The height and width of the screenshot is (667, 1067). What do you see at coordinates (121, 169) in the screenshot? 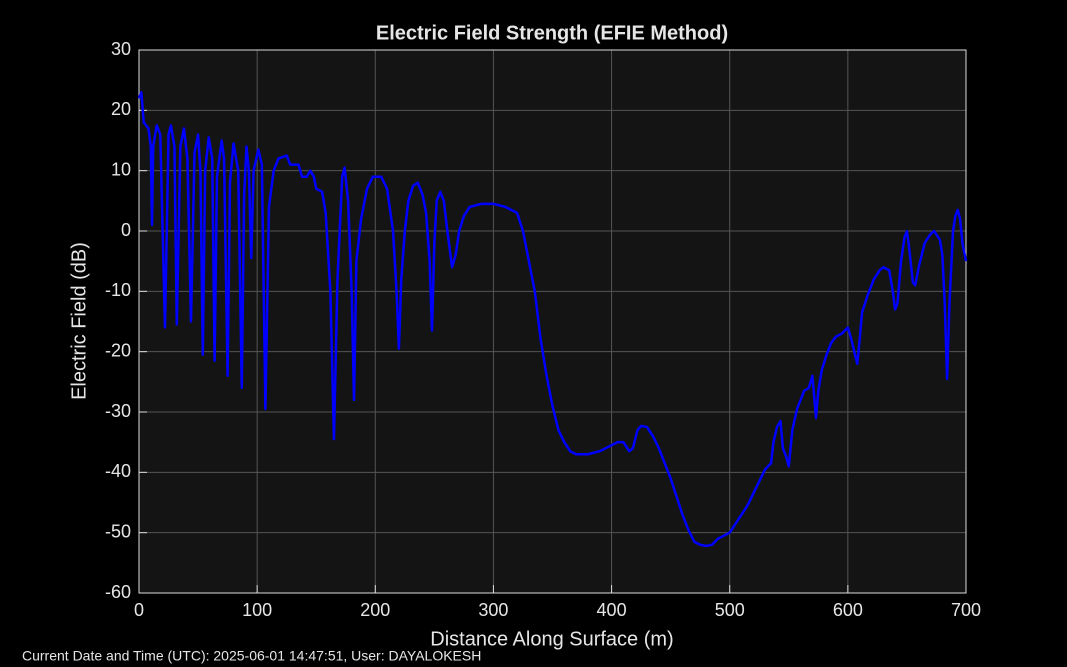
I see `y-tick-label: 10` at bounding box center [121, 169].